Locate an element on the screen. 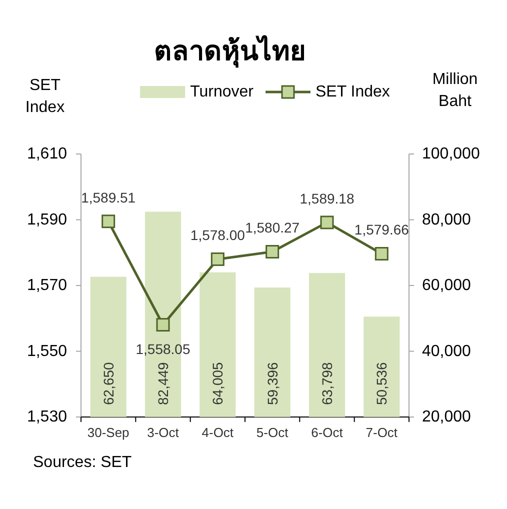 The image size is (507, 509). data-label: 62,650 is located at coordinates (108, 383).